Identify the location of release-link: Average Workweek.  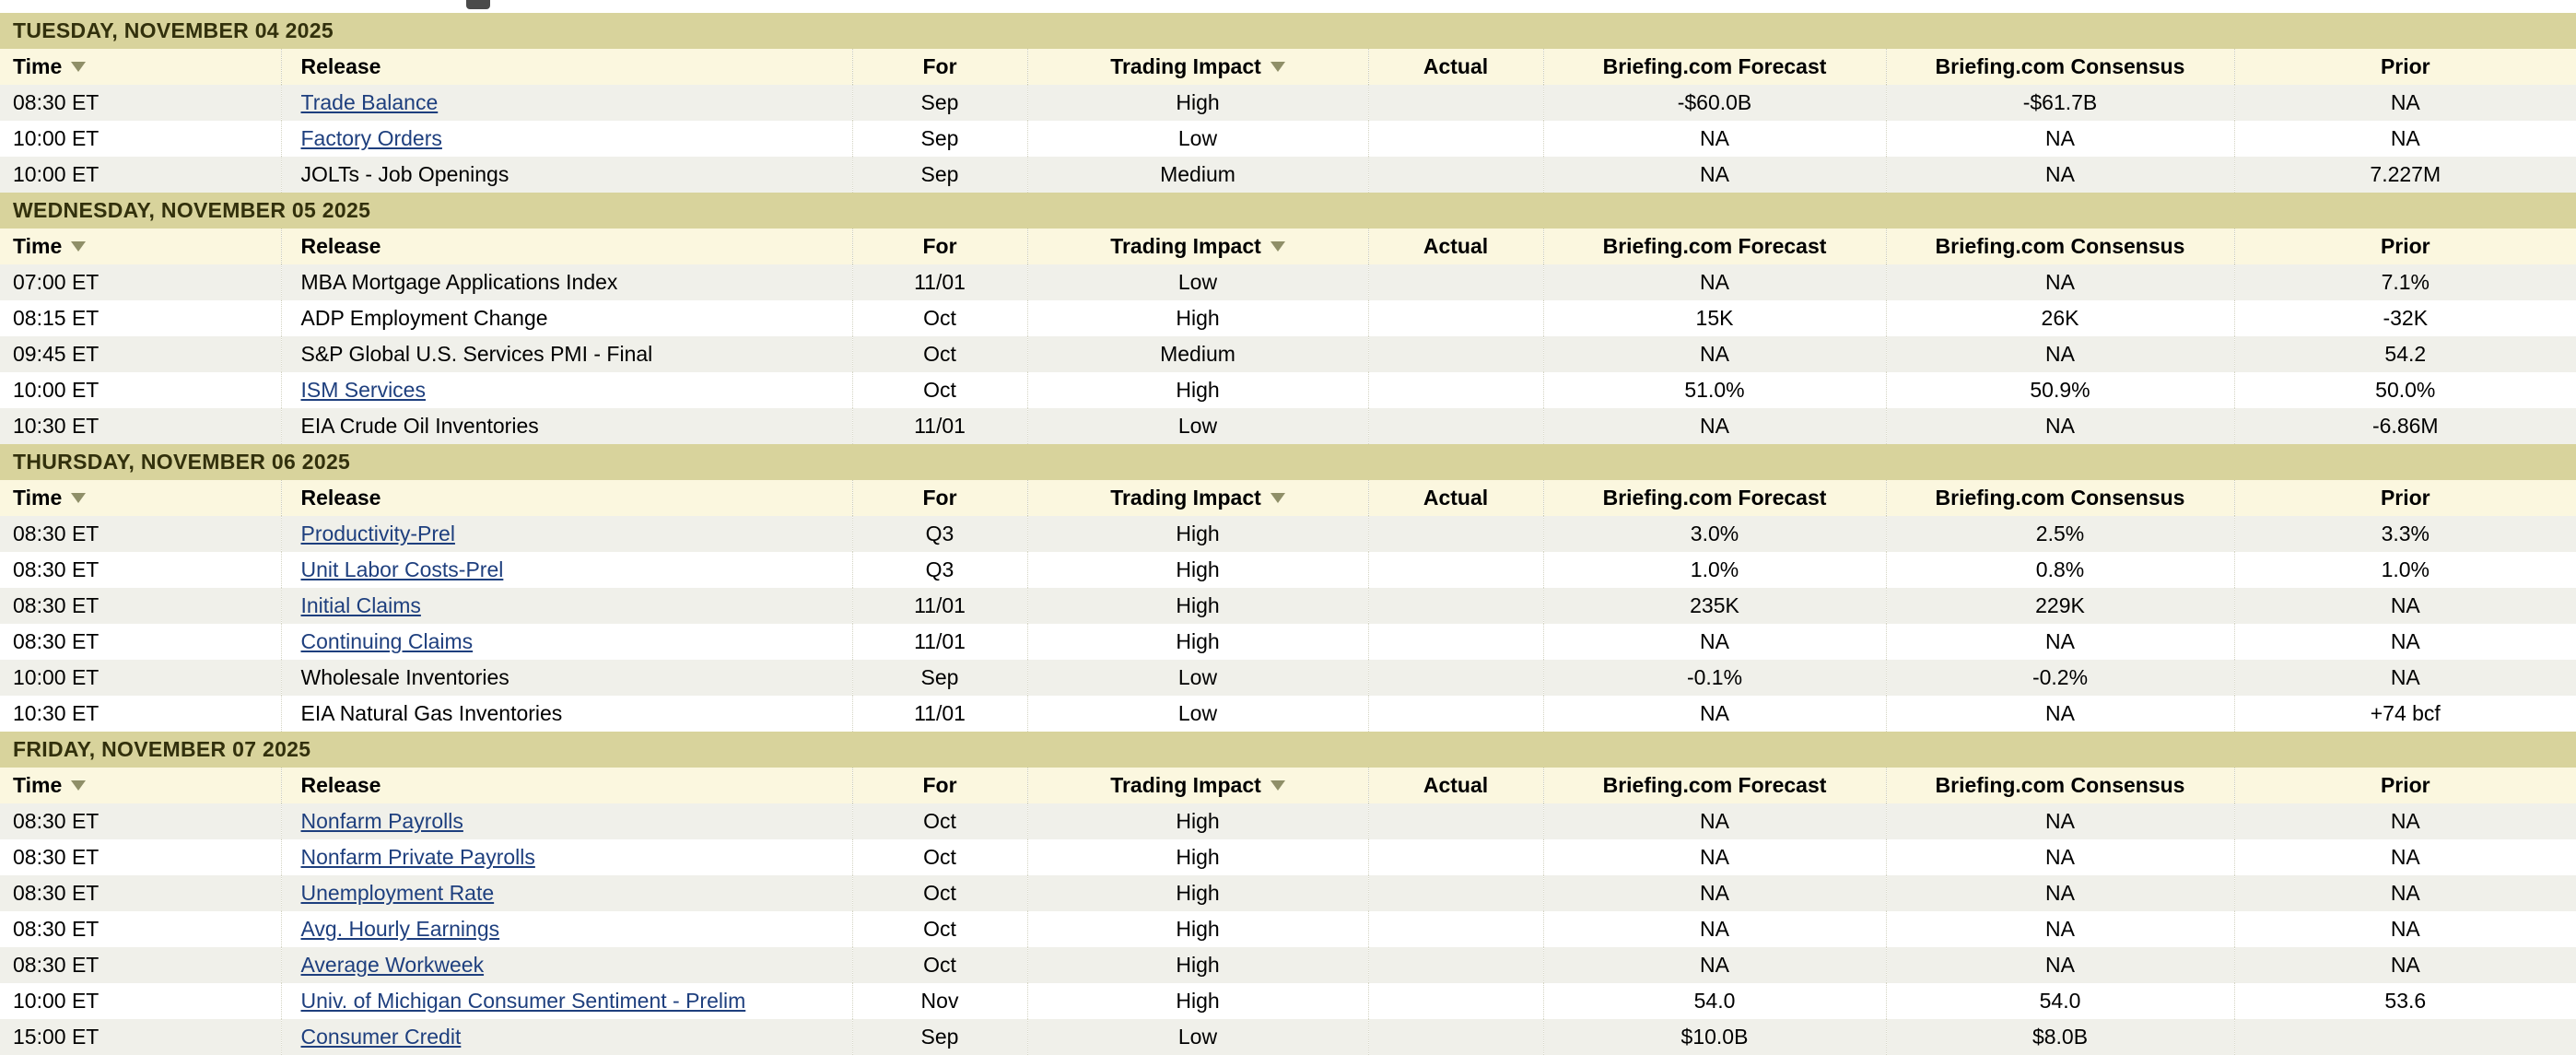
(392, 965).